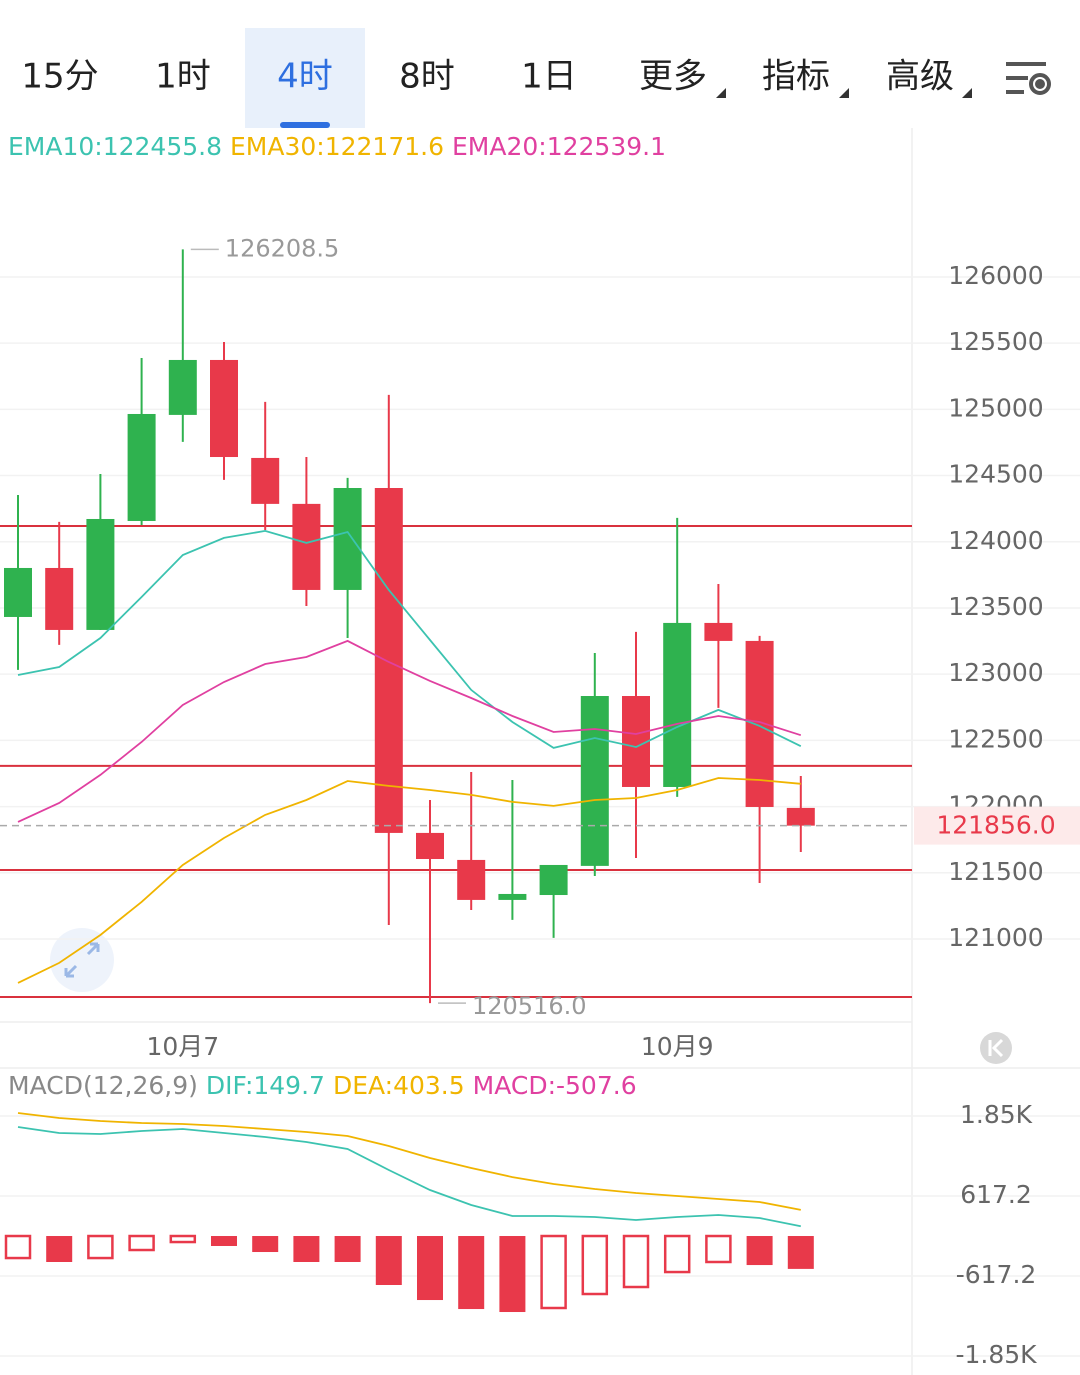  I want to click on y-tick-label: -617.2, so click(996, 1274).